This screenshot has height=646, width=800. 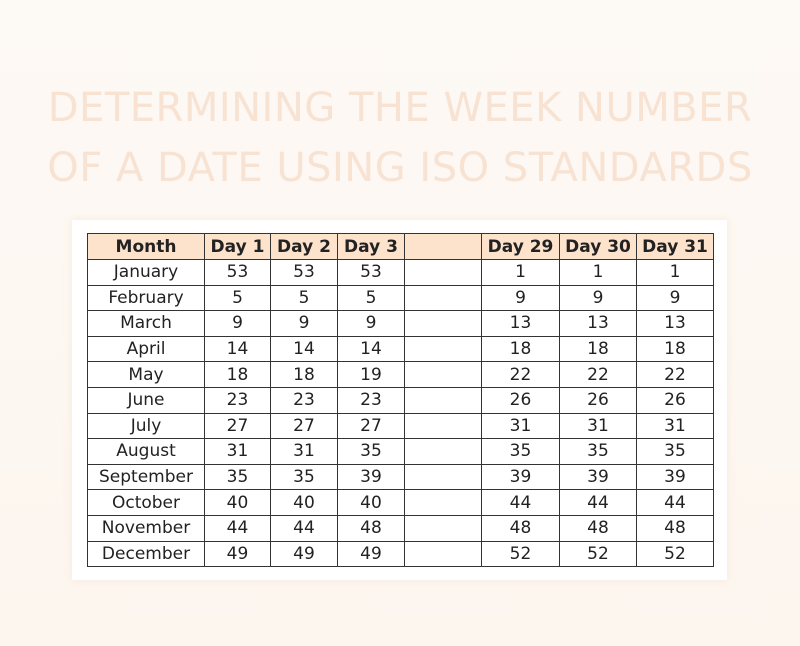 I want to click on header-row: Month Day 1 Day 2 Day 3 Day 29 Day 30 Day 31, so click(x=400, y=246).